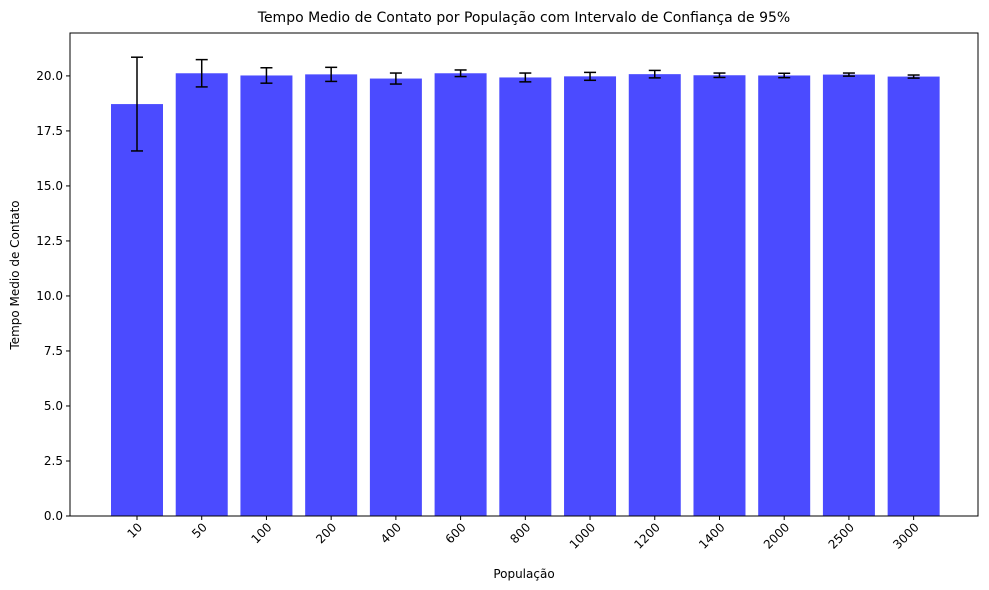 This screenshot has height=590, width=989. What do you see at coordinates (646, 535) in the screenshot?
I see `x-tick-label: 1200` at bounding box center [646, 535].